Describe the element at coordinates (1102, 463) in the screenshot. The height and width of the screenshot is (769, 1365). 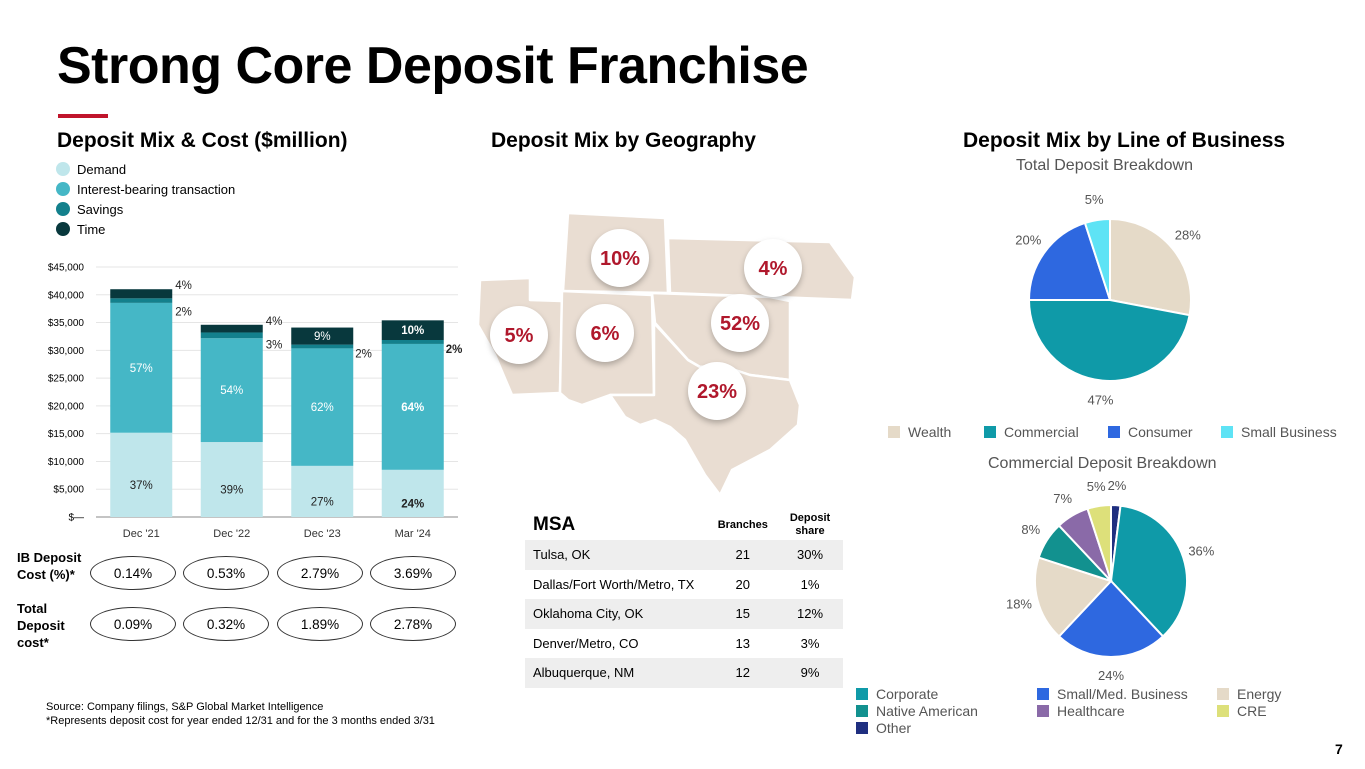
I see `commercial-pie-title: Commercial Deposit Breakdown` at that location.